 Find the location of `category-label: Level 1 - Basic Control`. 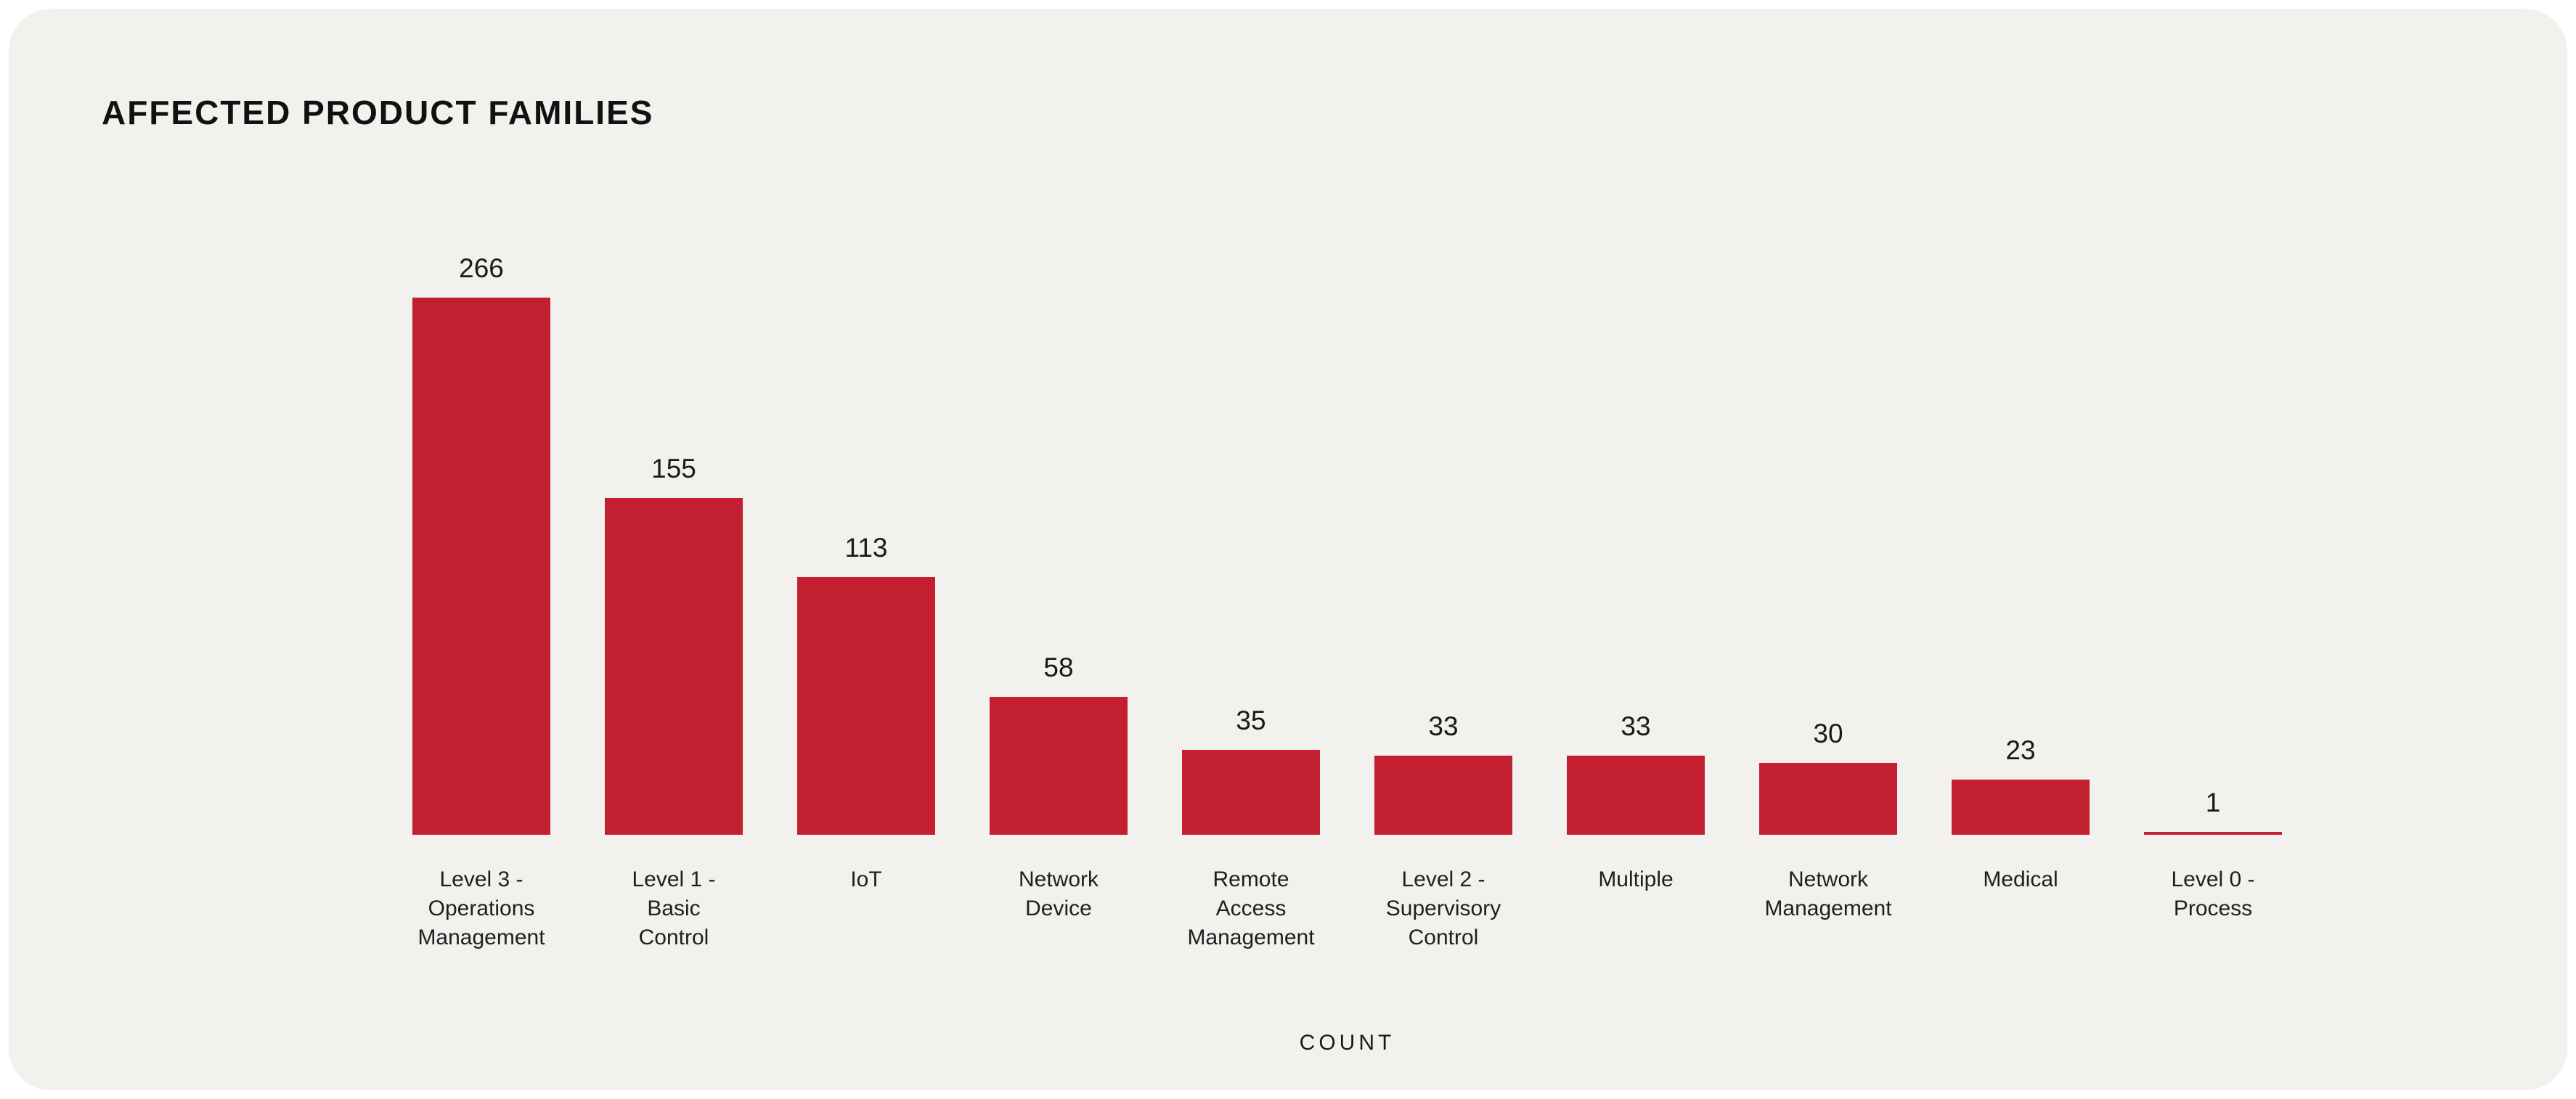

category-label: Level 1 - Basic Control is located at coordinates (674, 908).